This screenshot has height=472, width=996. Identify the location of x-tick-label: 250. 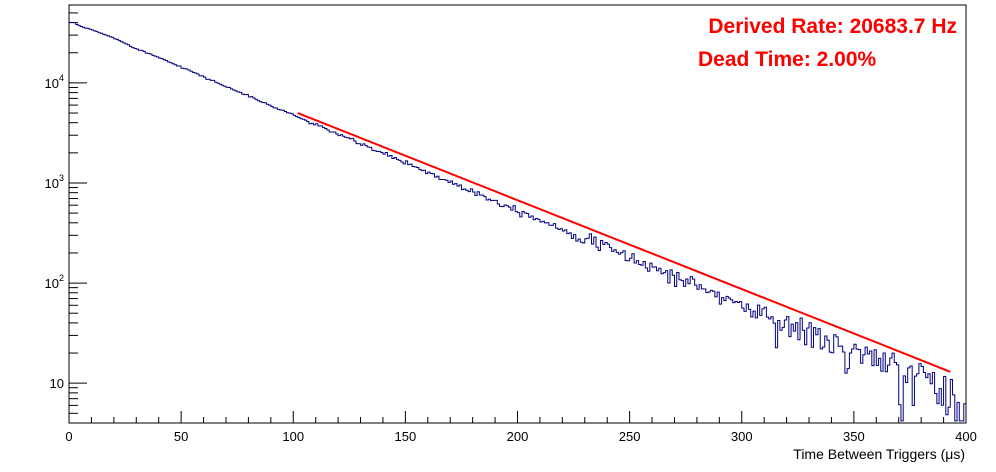
(630, 436).